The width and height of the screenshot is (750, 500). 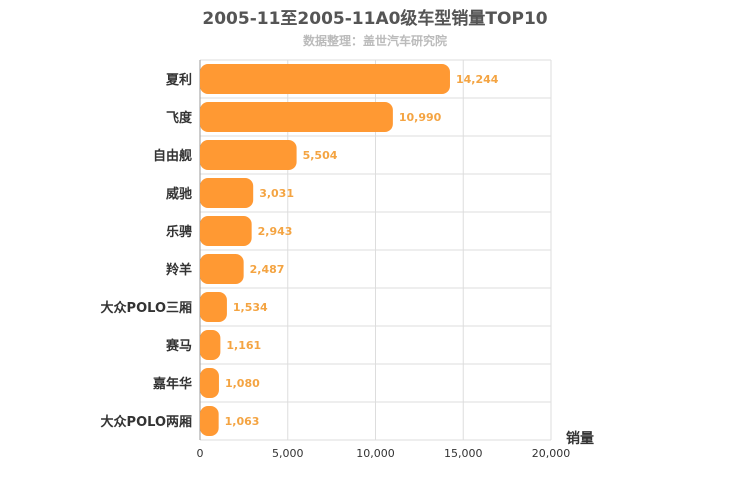 What do you see at coordinates (250, 307) in the screenshot?
I see `data-label: 1,534` at bounding box center [250, 307].